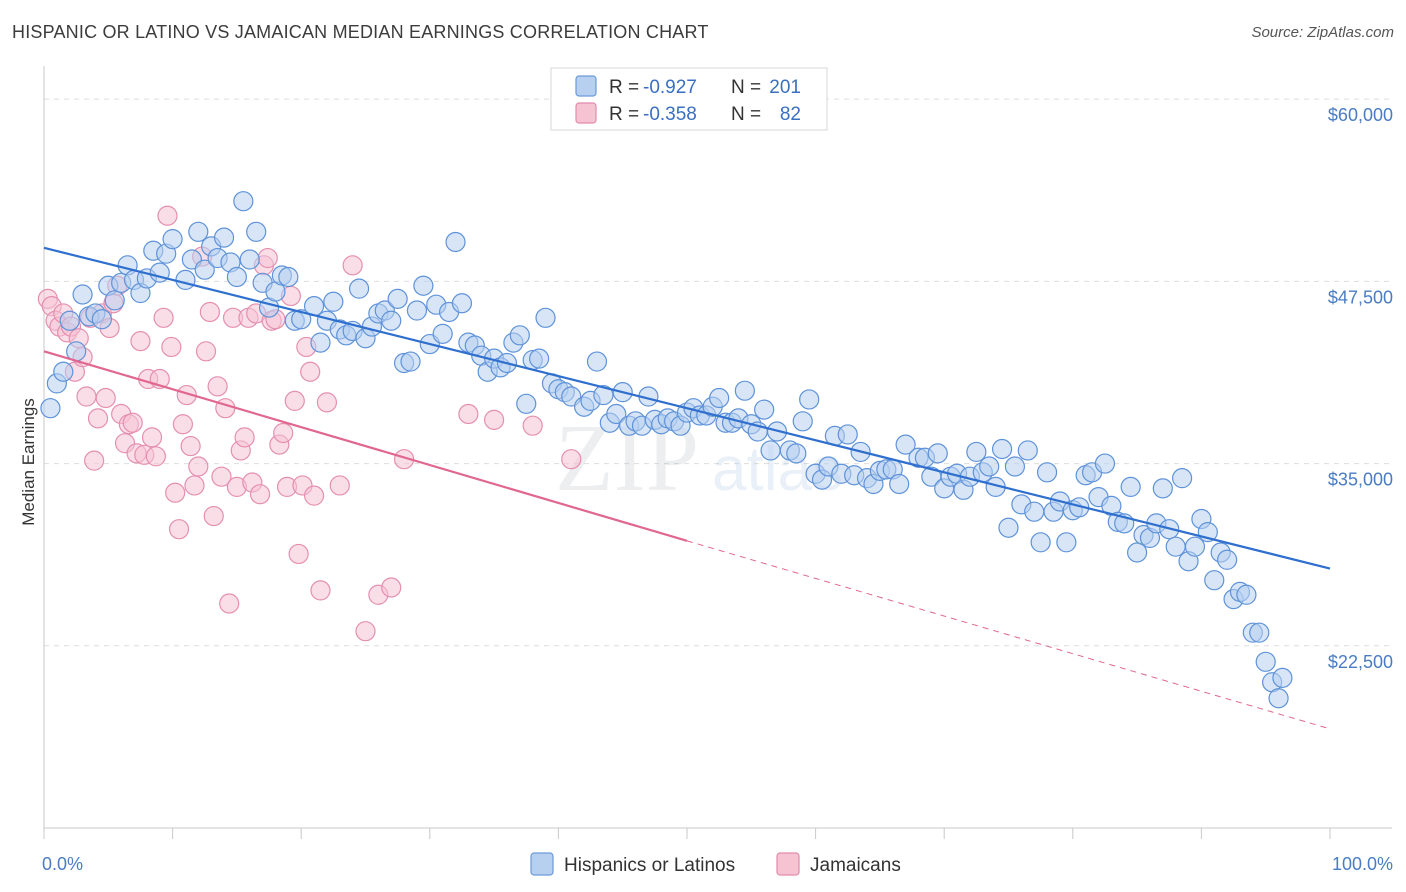 The height and width of the screenshot is (892, 1406). I want to click on top-legend: R = -0.927 N = 201 R = -0.358 N = 82, so click(689, 99).